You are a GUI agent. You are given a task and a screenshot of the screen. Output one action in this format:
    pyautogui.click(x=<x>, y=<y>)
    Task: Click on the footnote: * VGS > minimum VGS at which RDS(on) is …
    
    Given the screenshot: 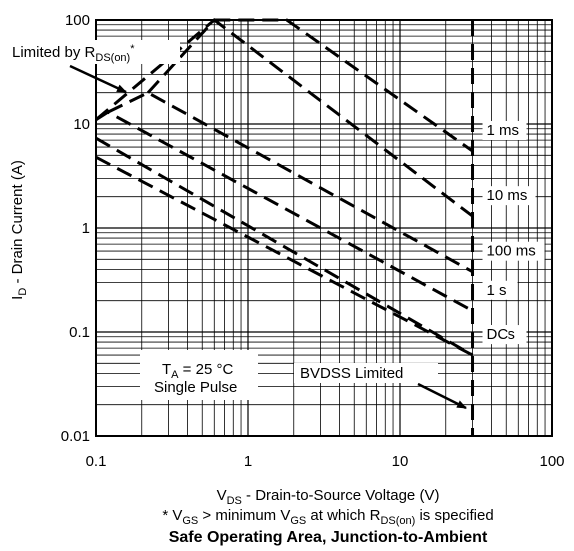 What is the action you would take?
    pyautogui.click(x=327, y=517)
    